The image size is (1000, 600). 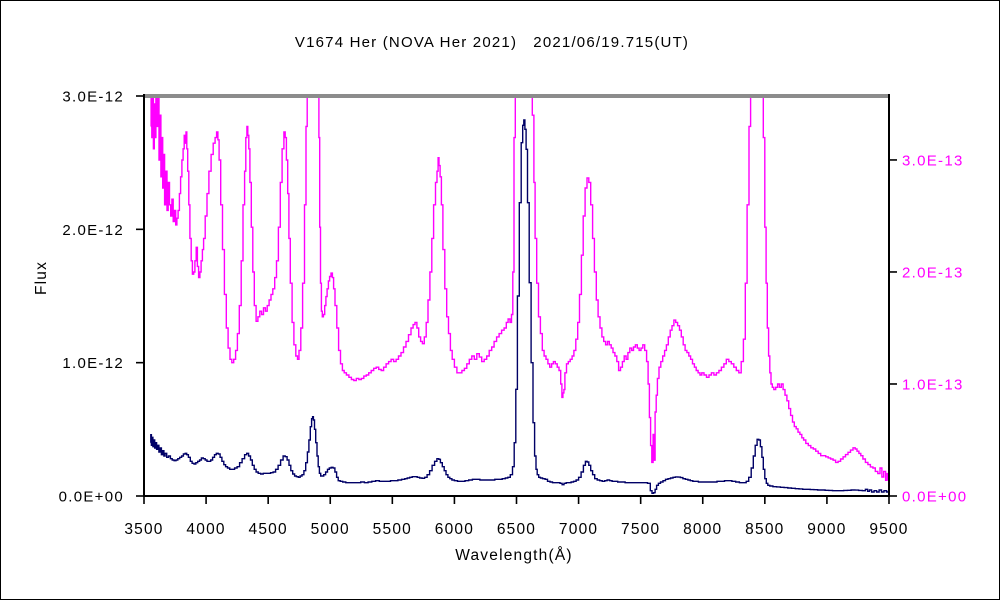 I want to click on x-axis-tick-label: 4500, so click(x=268, y=529).